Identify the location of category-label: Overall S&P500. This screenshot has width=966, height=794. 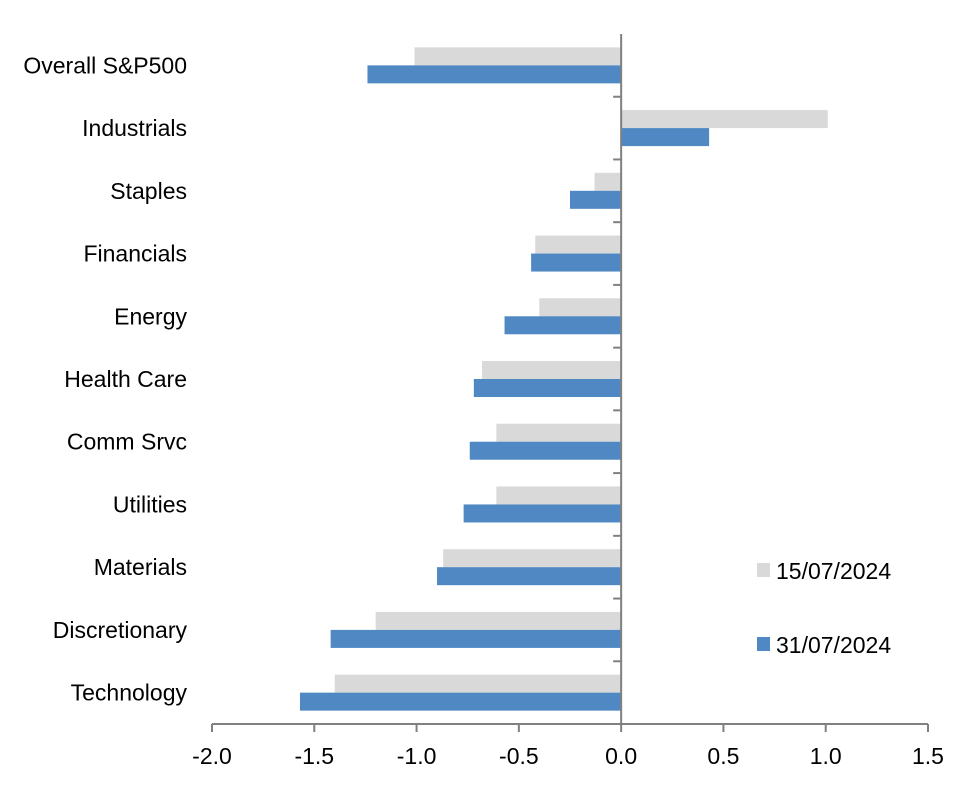
(105, 65).